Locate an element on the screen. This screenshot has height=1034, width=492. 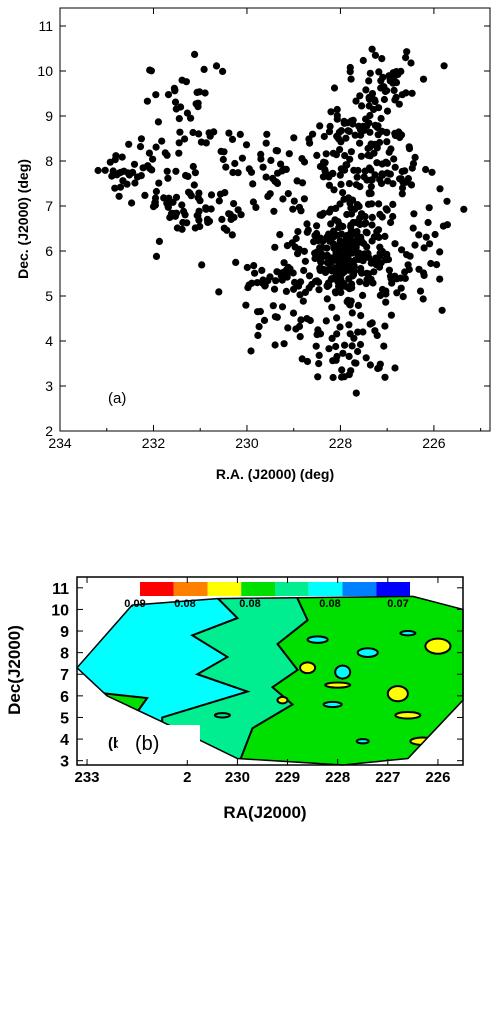
contour-region is located at coordinates (117, 709).